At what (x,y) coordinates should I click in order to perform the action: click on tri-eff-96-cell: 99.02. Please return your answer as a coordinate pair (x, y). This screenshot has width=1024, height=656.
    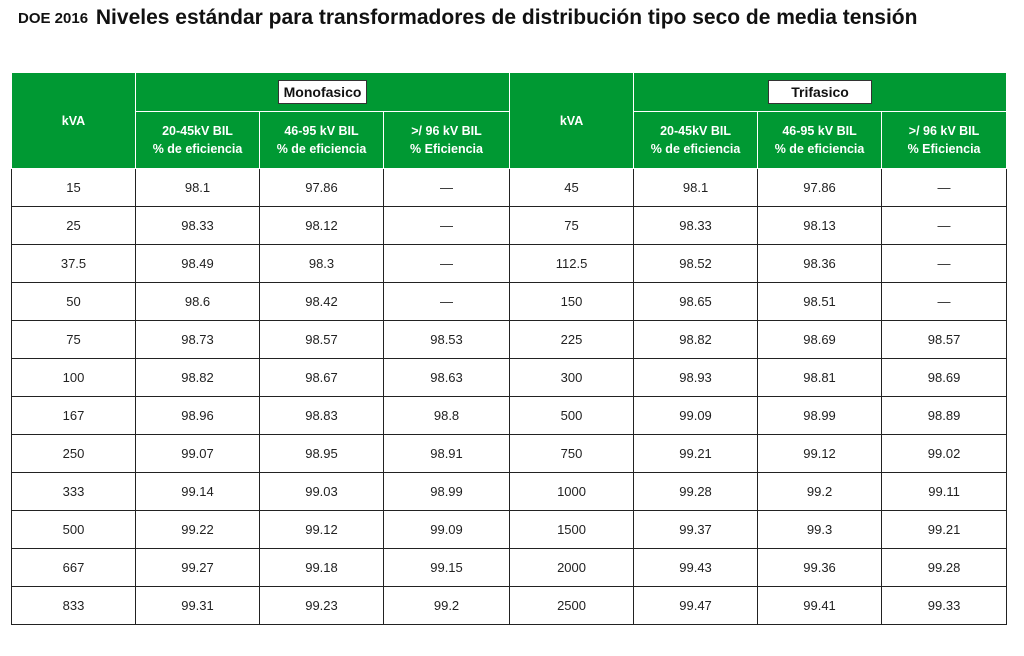
    Looking at the image, I should click on (944, 453).